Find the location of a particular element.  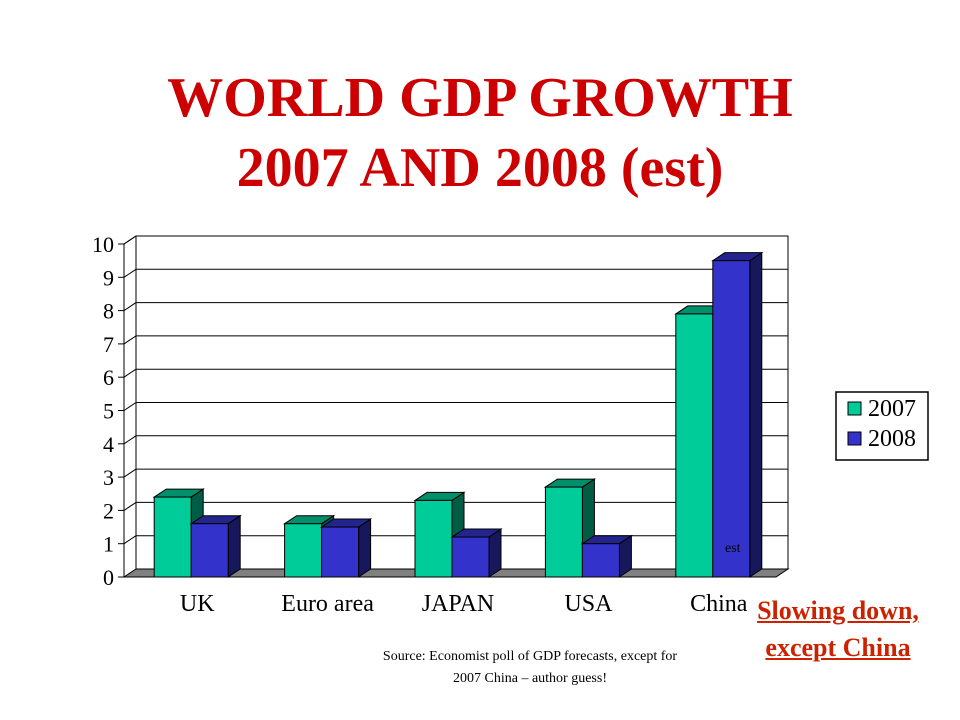

y-axis-ticks: 0 1 2 3 4 5 6 7 8 9 10 is located at coordinates (108, 411).